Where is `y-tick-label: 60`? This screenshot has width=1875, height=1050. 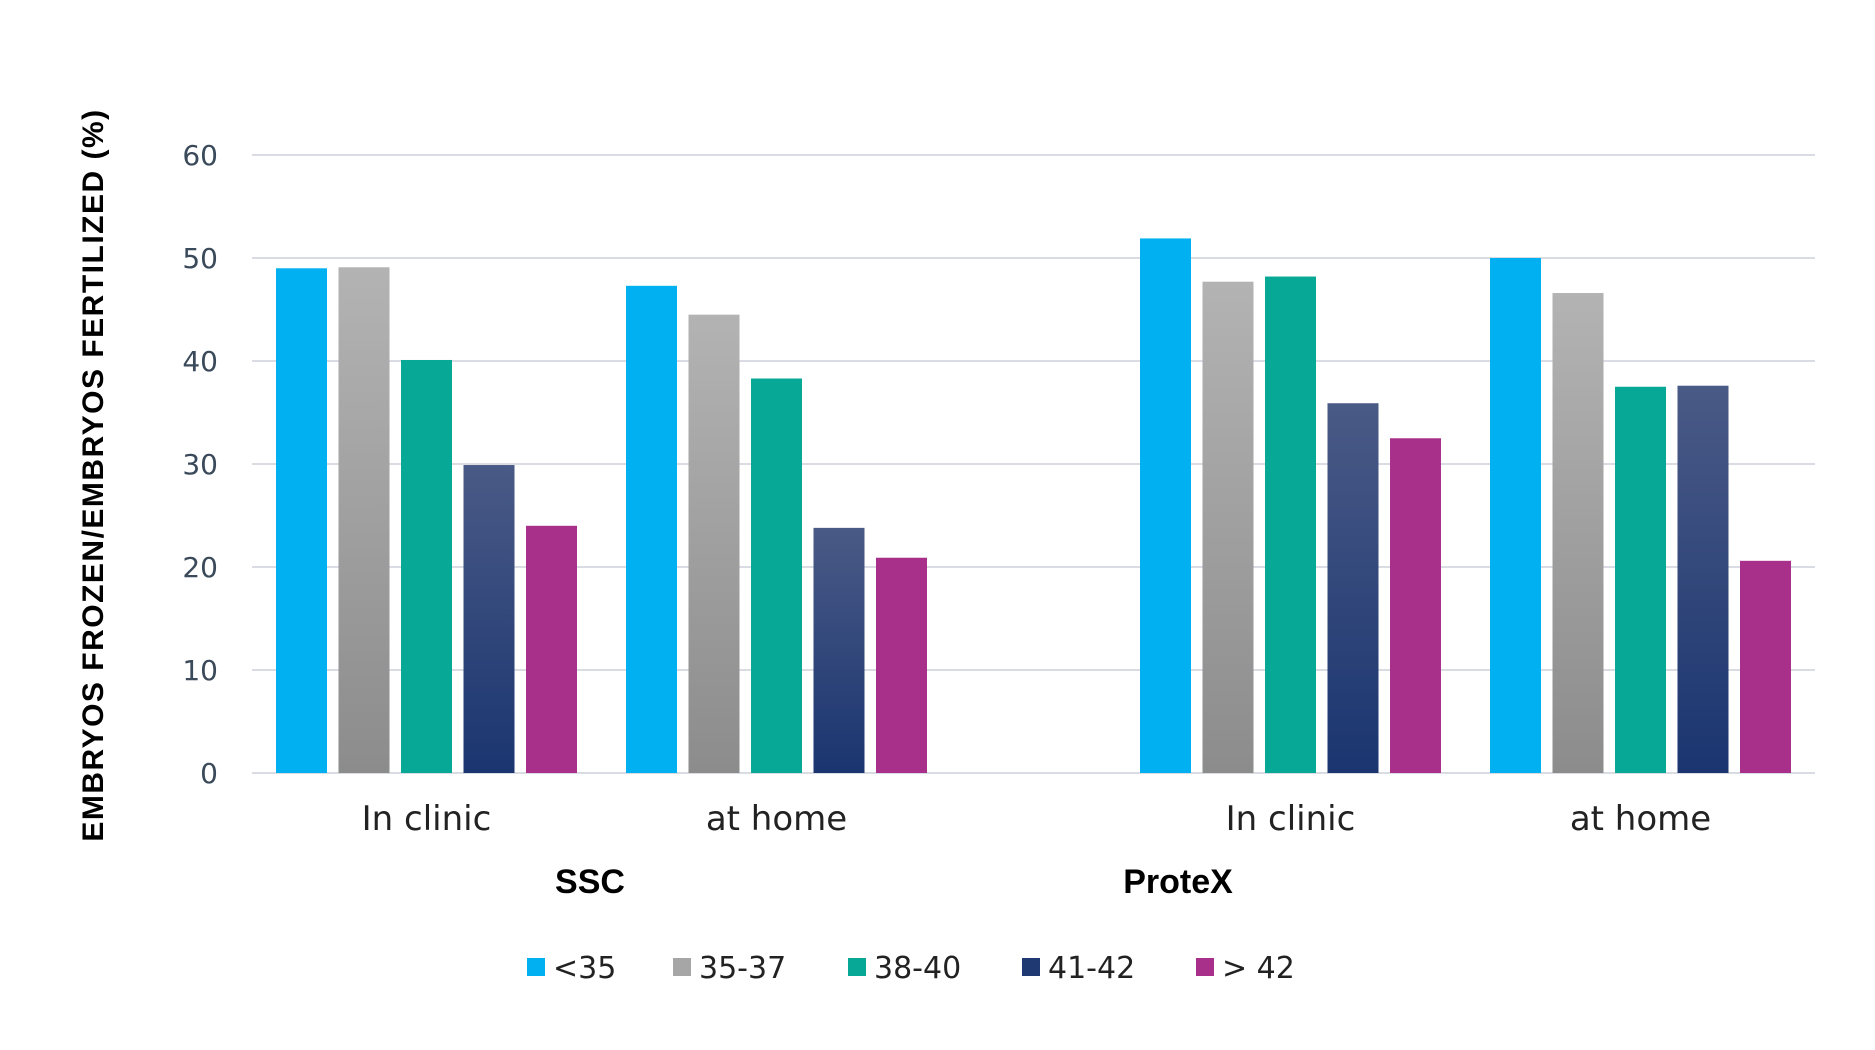
y-tick-label: 60 is located at coordinates (200, 155).